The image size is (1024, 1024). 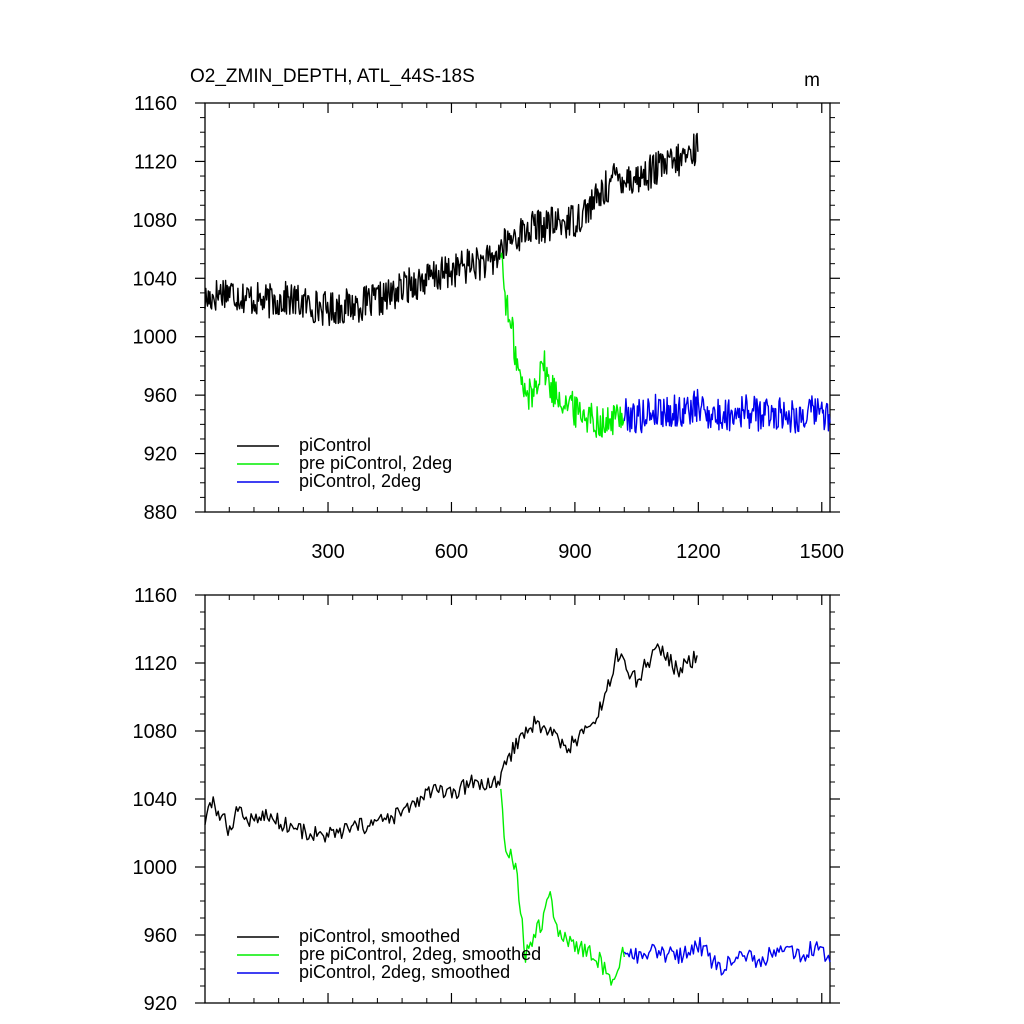 What do you see at coordinates (332, 76) in the screenshot?
I see `plot-title: O2_ZMIN_DEPTH, ATL_44S-18S` at bounding box center [332, 76].